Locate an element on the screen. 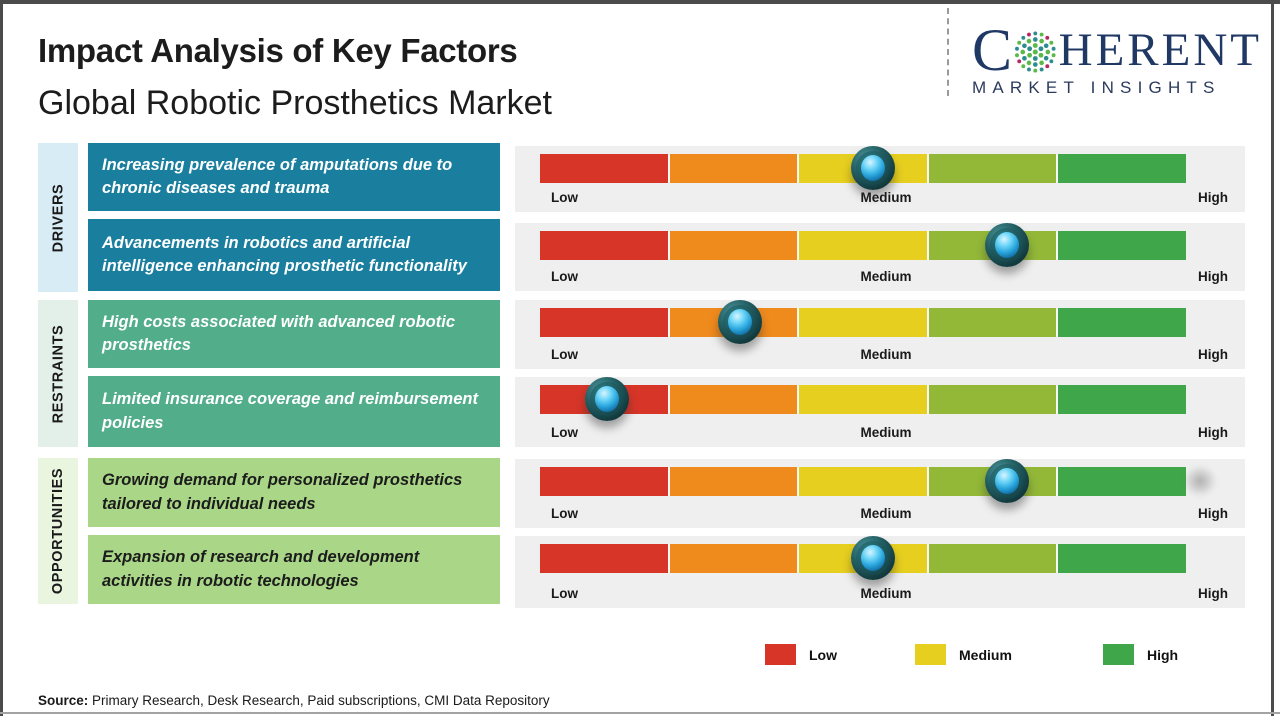 This screenshot has width=1280, height=720. bar-end-shadow is located at coordinates (1200, 481).